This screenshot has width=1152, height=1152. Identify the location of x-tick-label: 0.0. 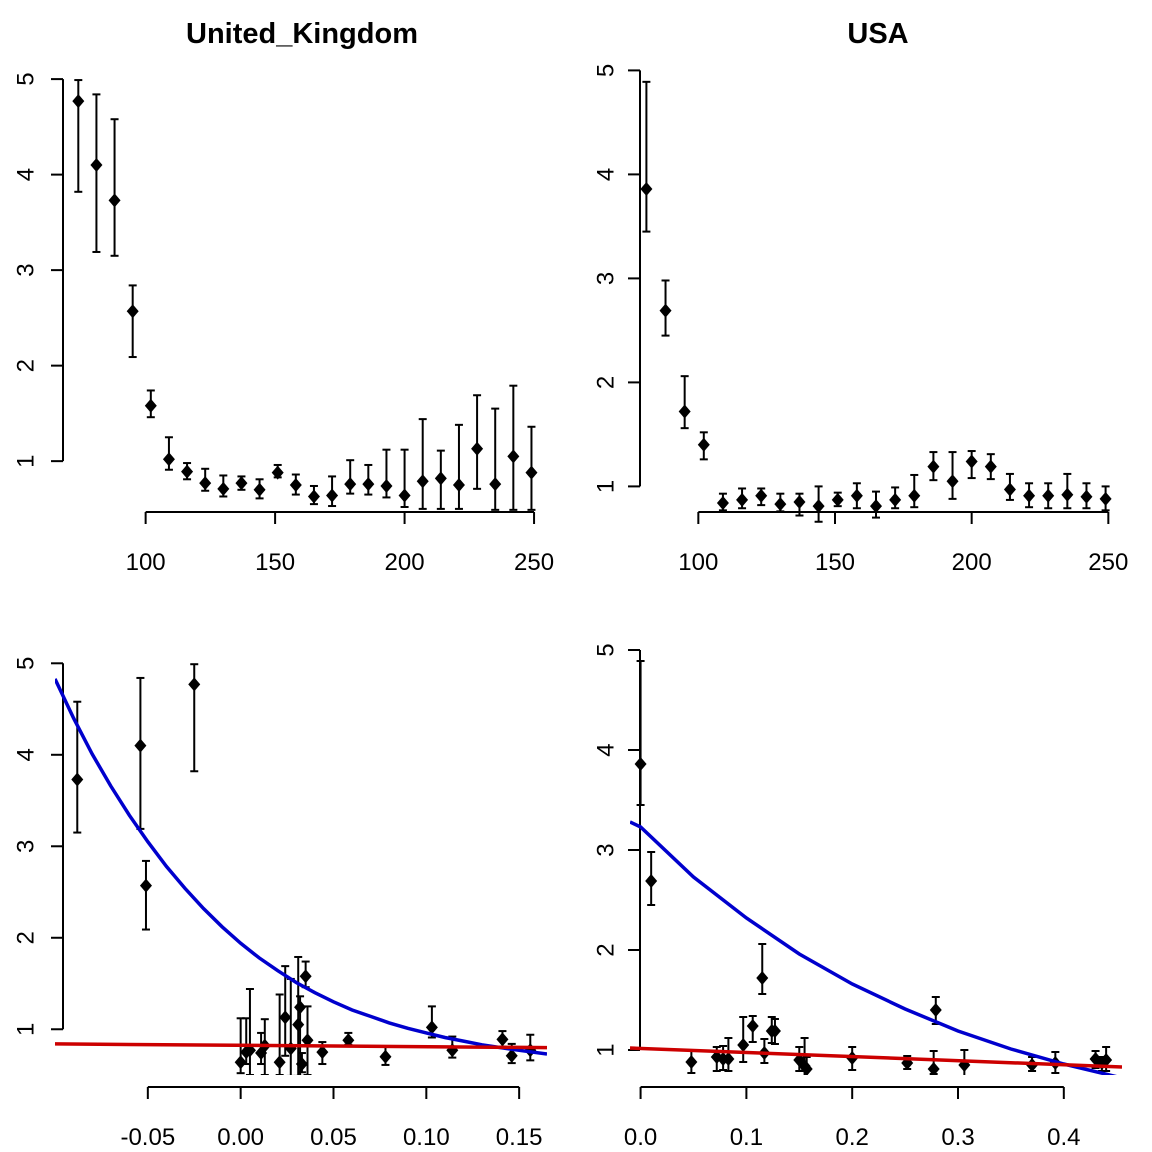
(640, 1137).